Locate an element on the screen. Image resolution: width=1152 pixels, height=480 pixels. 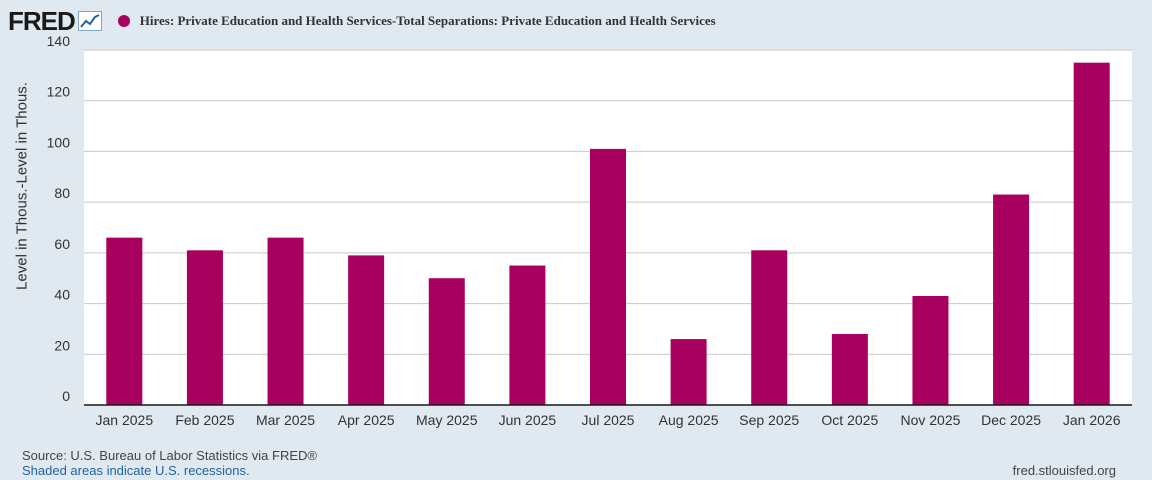
y-tick-label: 120 is located at coordinates (59, 92).